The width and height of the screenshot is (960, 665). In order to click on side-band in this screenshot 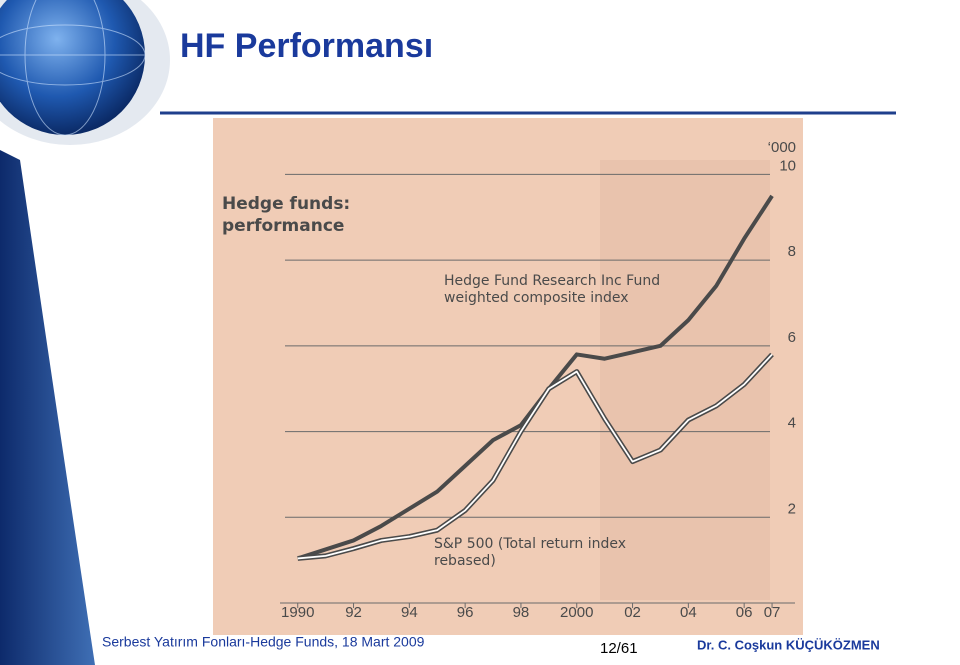, I will do `click(47, 407)`.